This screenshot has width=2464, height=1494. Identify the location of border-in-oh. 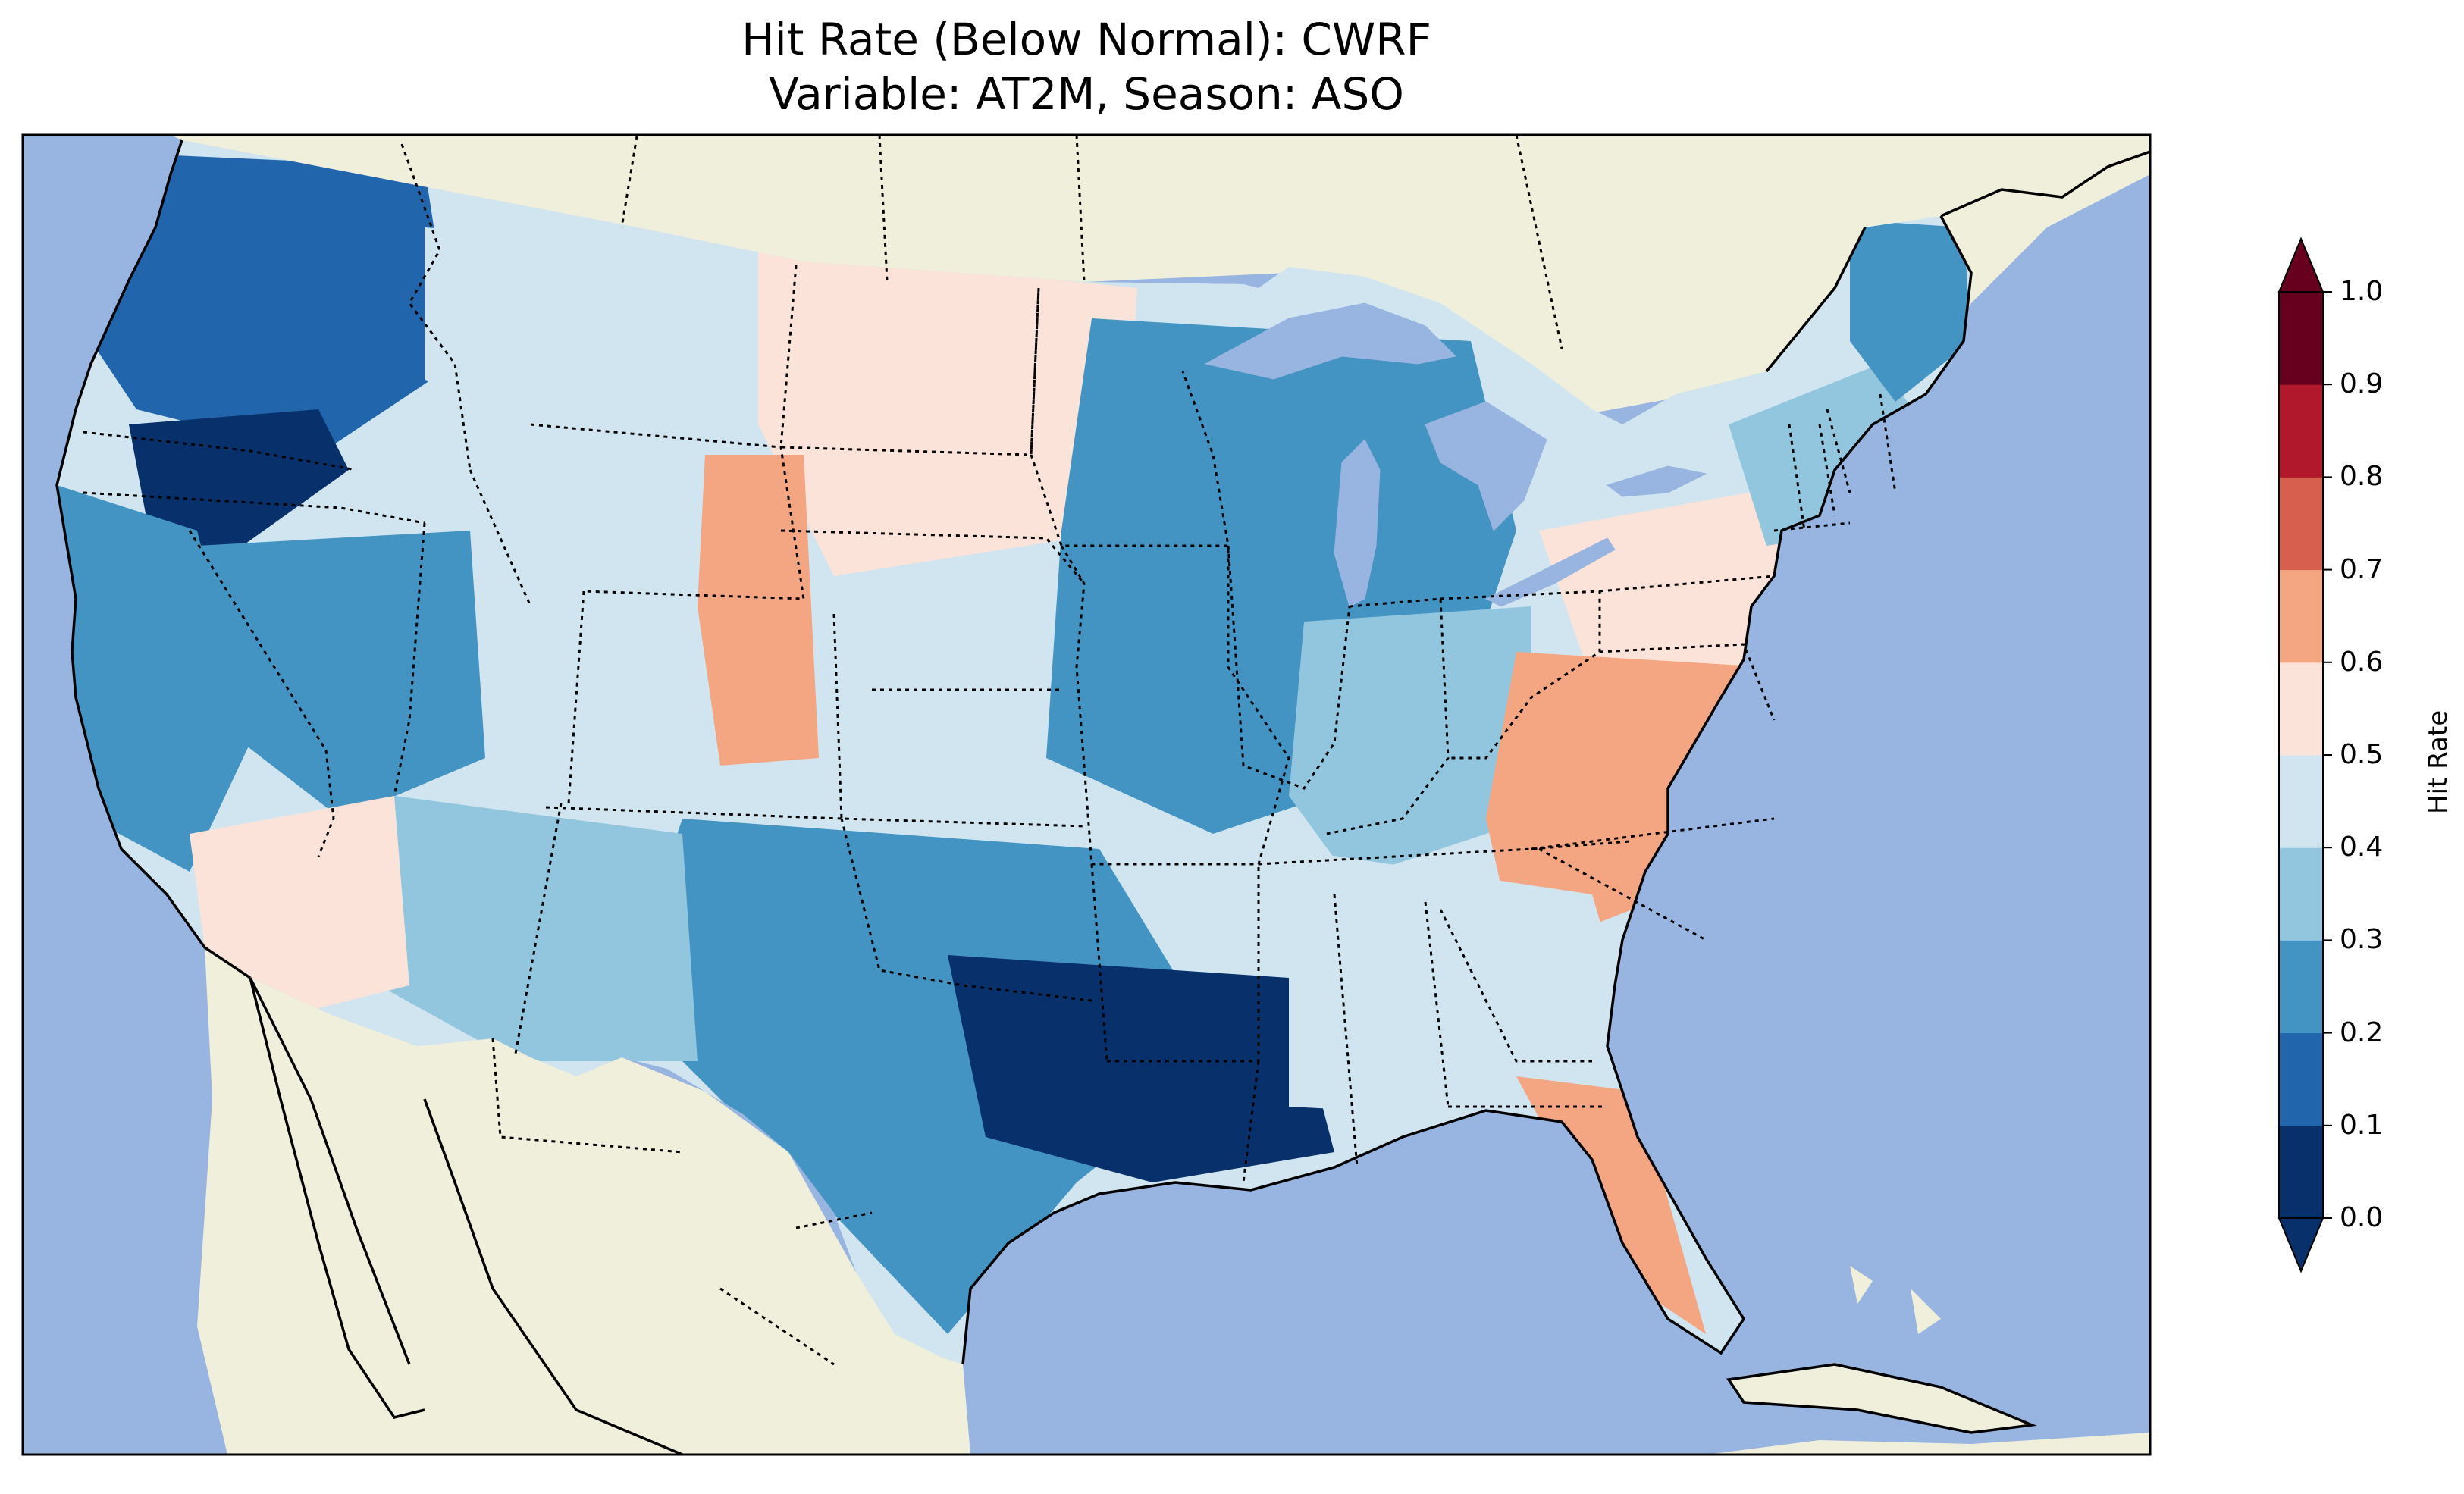
(1388, 716).